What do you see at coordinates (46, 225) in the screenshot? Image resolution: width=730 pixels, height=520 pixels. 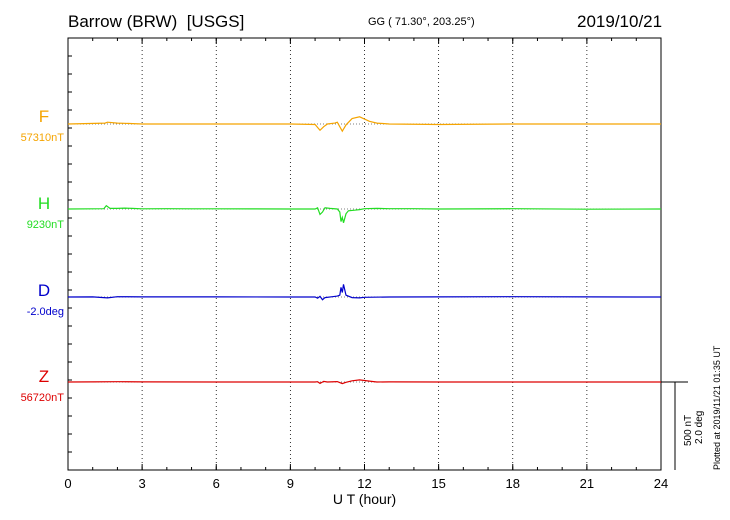 I see `series-baseline-h: 9230nT` at bounding box center [46, 225].